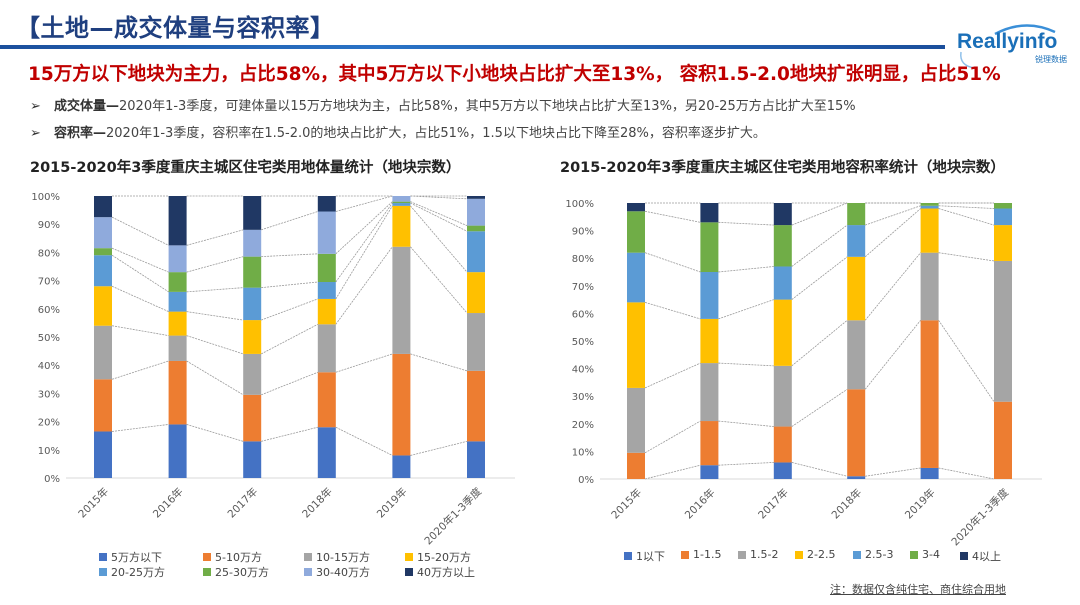 The image size is (1080, 605). Describe the element at coordinates (242, 572) in the screenshot. I see `legend-label: 25-30万方` at that location.